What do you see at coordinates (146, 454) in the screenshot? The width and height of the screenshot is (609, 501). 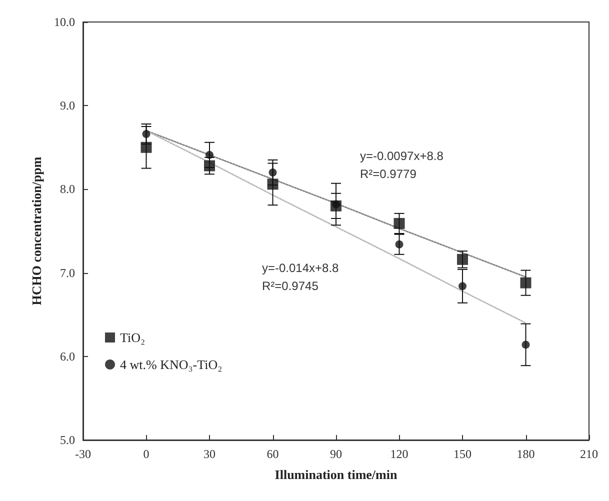 I see `x-tick-label: 0` at bounding box center [146, 454].